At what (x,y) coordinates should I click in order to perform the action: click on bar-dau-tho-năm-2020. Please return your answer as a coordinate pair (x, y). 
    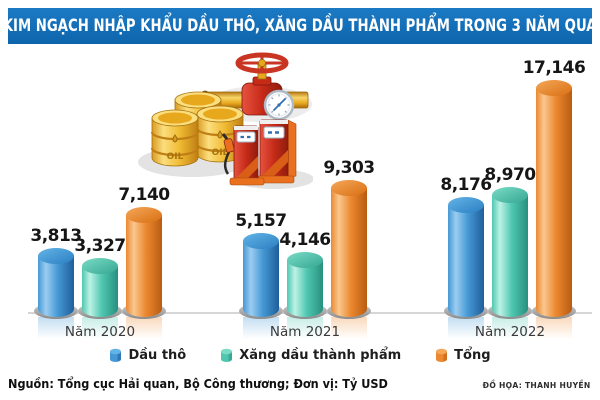
    Looking at the image, I should click on (56, 286).